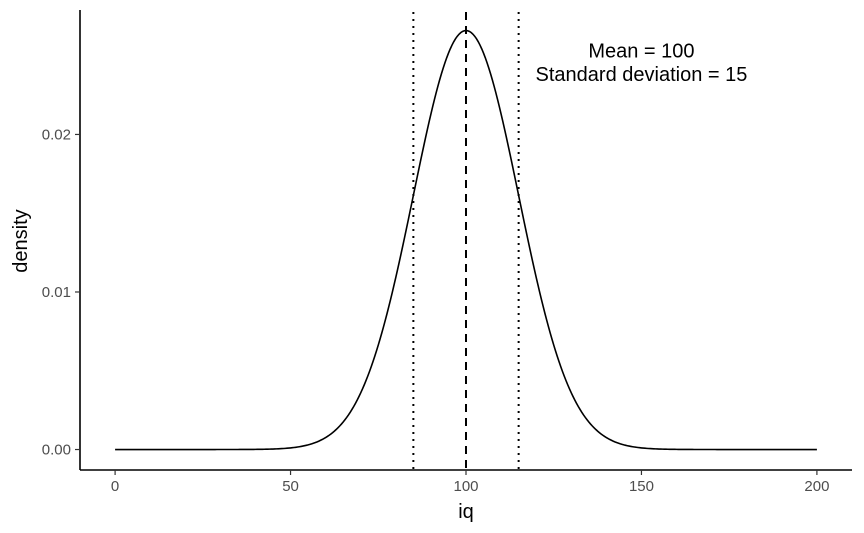  What do you see at coordinates (641, 486) in the screenshot?
I see `x-tick-label: 150` at bounding box center [641, 486].